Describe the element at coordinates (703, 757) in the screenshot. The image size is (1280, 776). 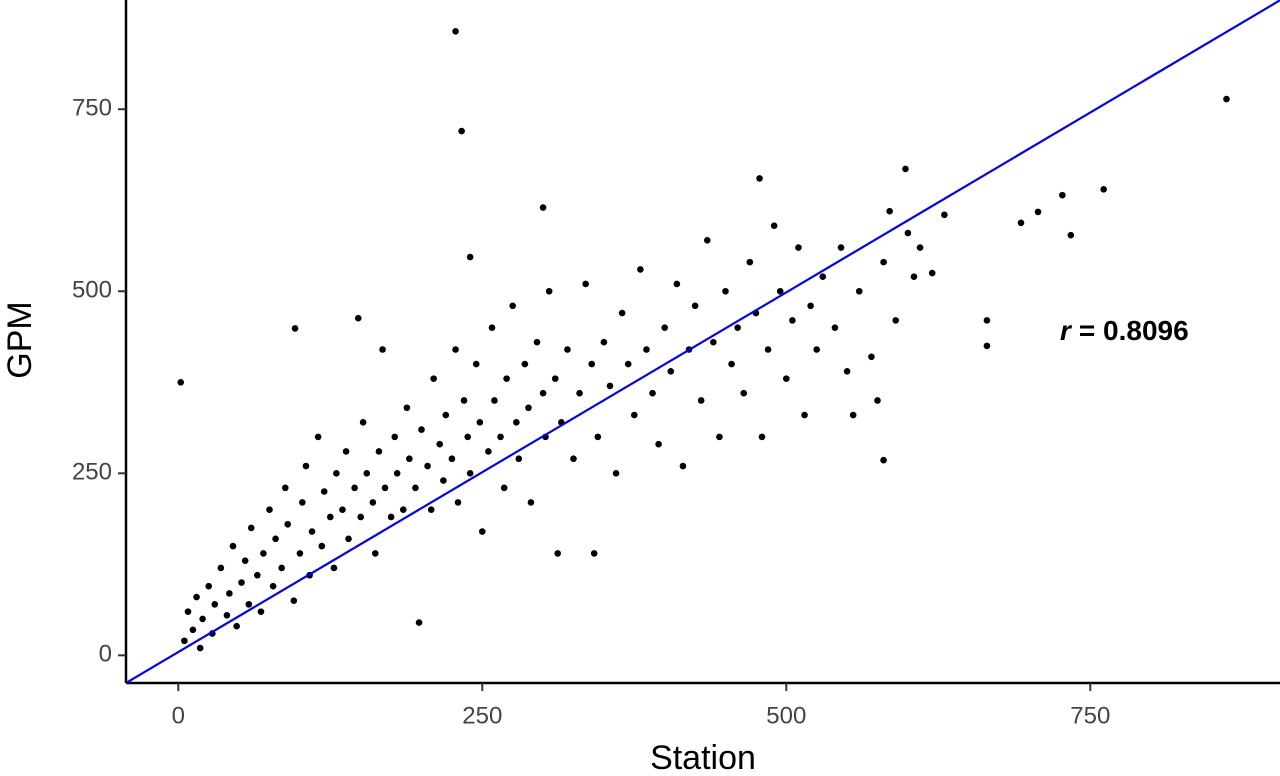
I see `x-axis-label: Station` at that location.